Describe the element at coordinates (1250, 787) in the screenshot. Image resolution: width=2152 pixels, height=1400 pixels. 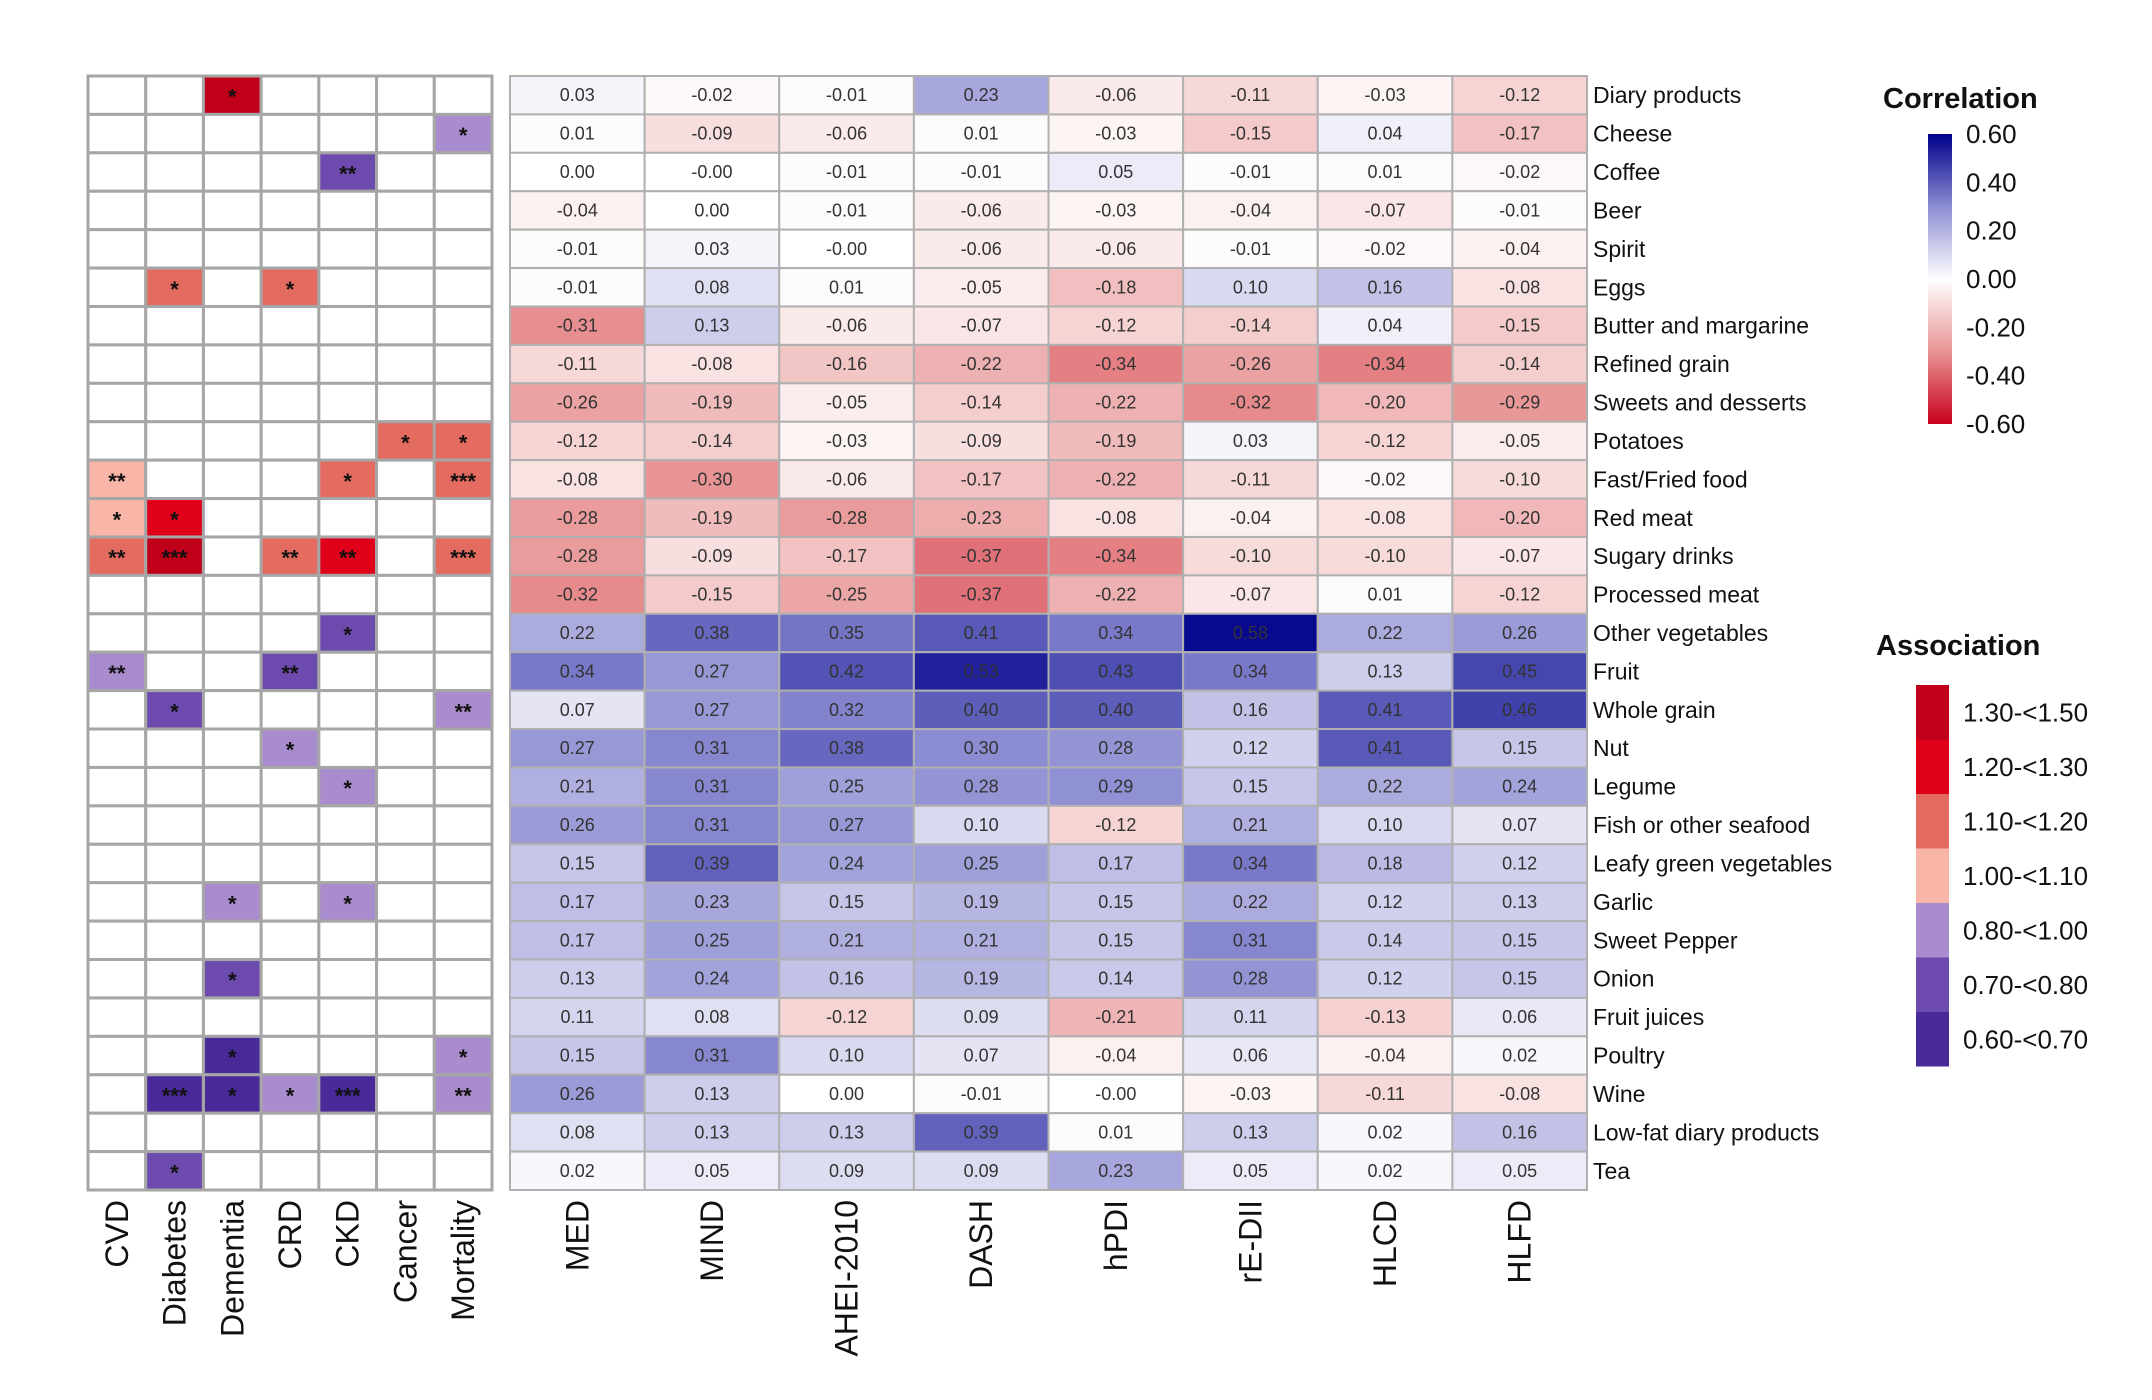
I see `correlation-value: 0.15` at that location.